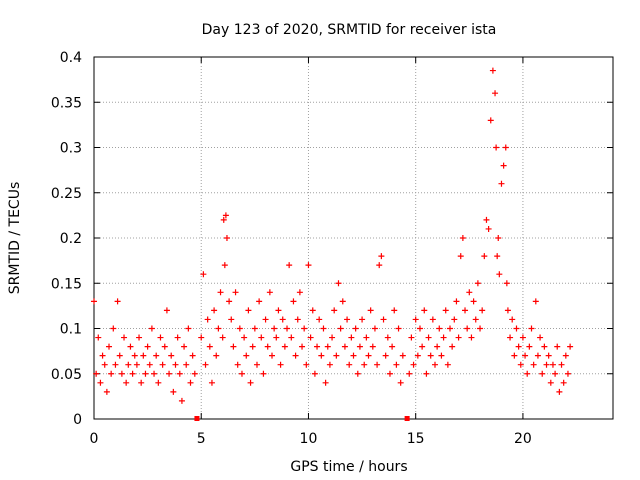 The width and height of the screenshot is (640, 480). I want to click on y-tick-label: 0.2, so click(71, 239).